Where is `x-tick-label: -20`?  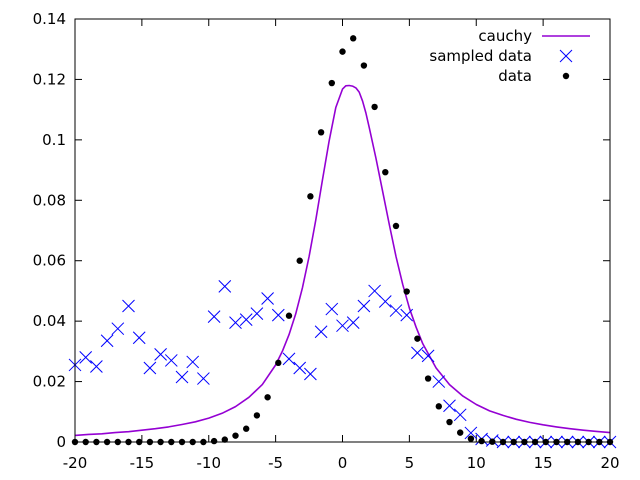 x-tick-label: -20 is located at coordinates (75, 463).